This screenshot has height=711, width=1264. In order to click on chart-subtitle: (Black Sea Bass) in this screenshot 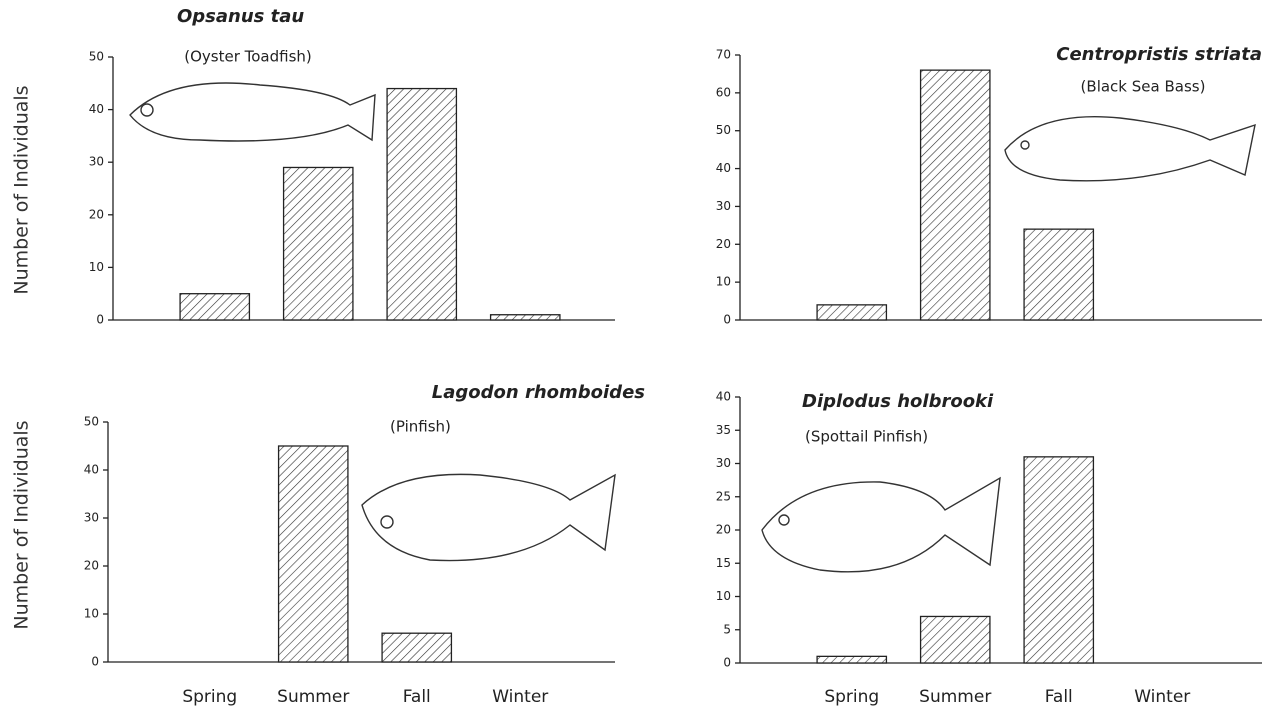, I will do `click(1143, 87)`.